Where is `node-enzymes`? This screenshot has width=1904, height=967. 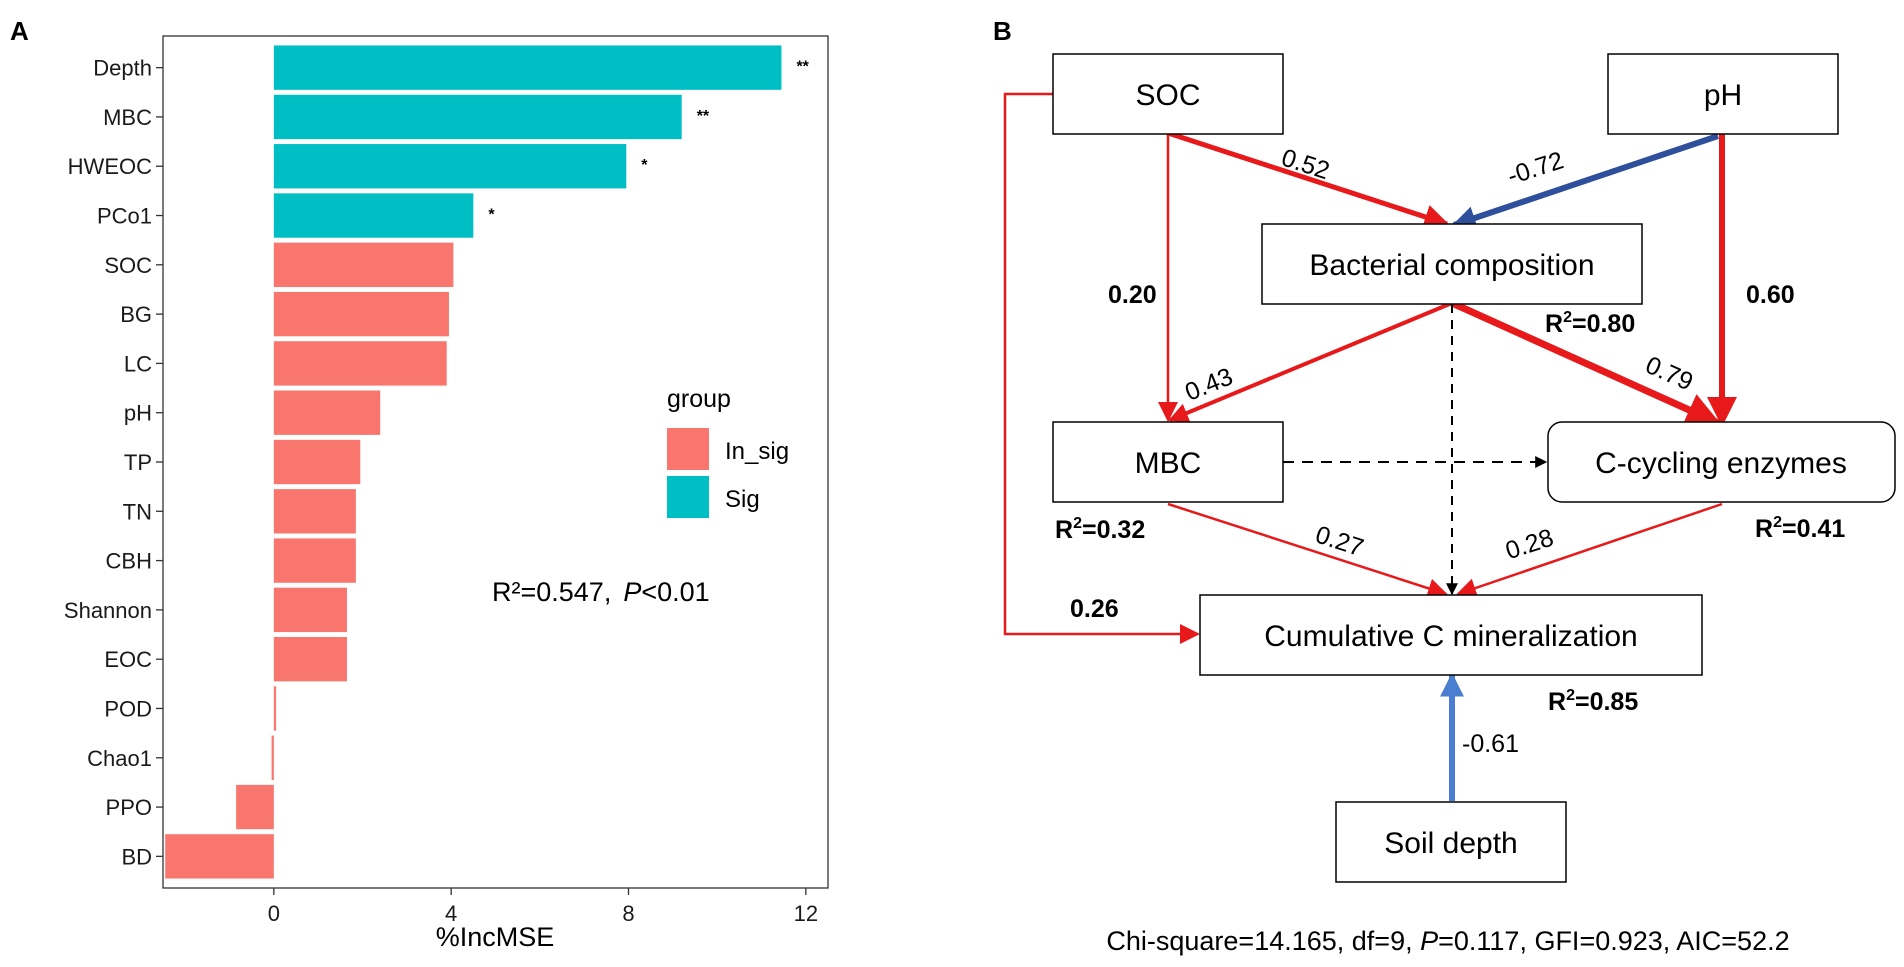
node-enzymes is located at coordinates (1721, 462).